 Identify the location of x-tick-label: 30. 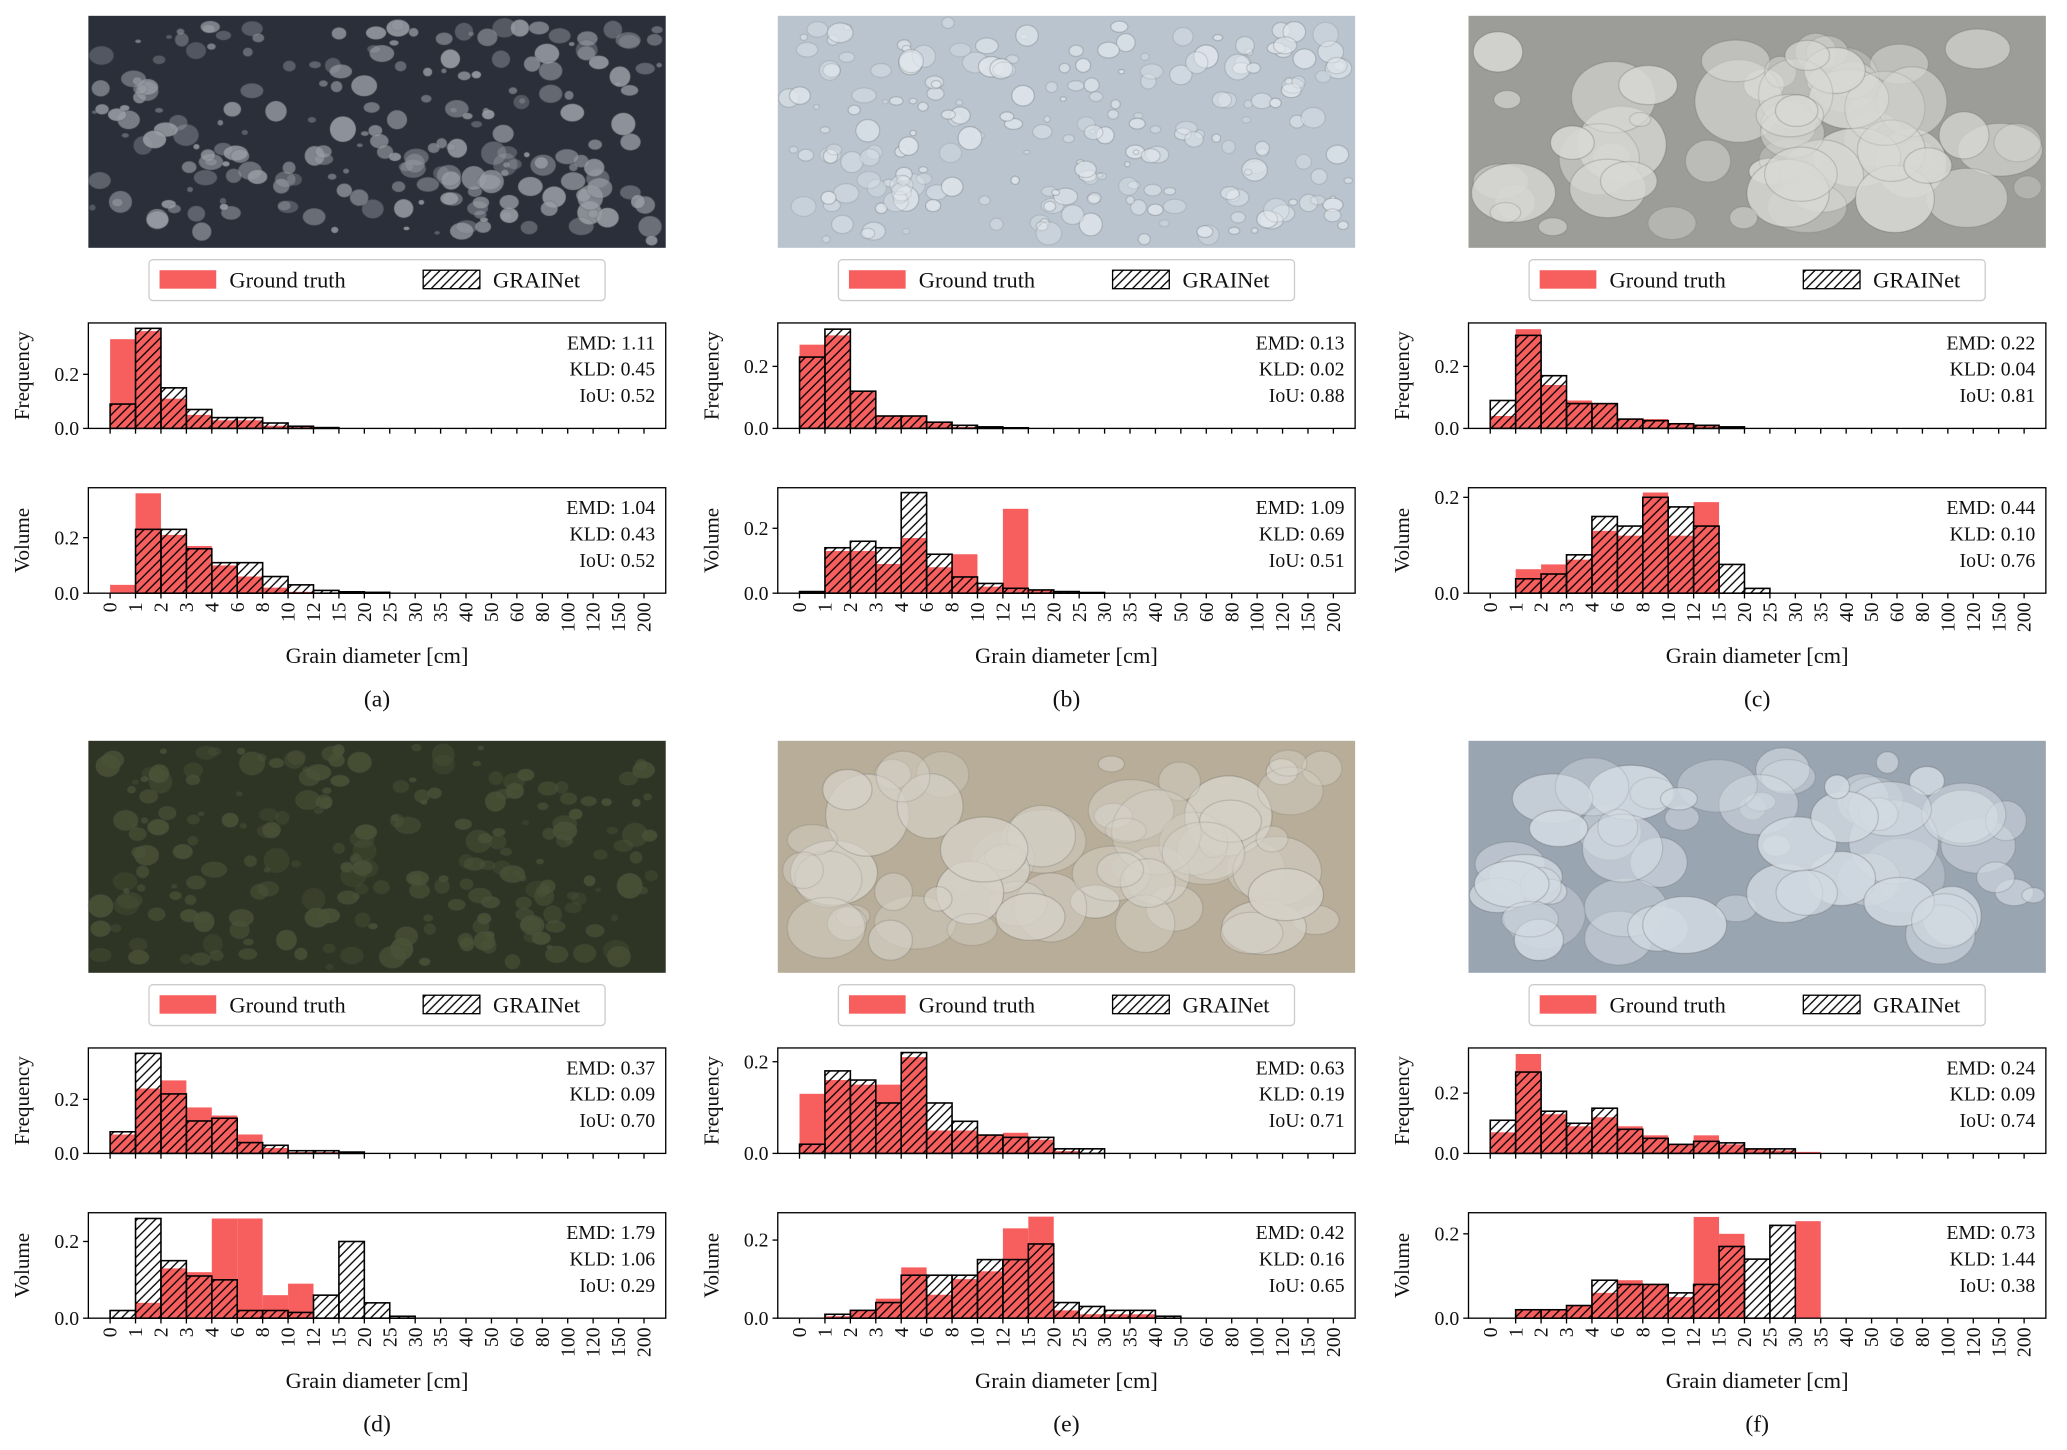
(1105, 1337).